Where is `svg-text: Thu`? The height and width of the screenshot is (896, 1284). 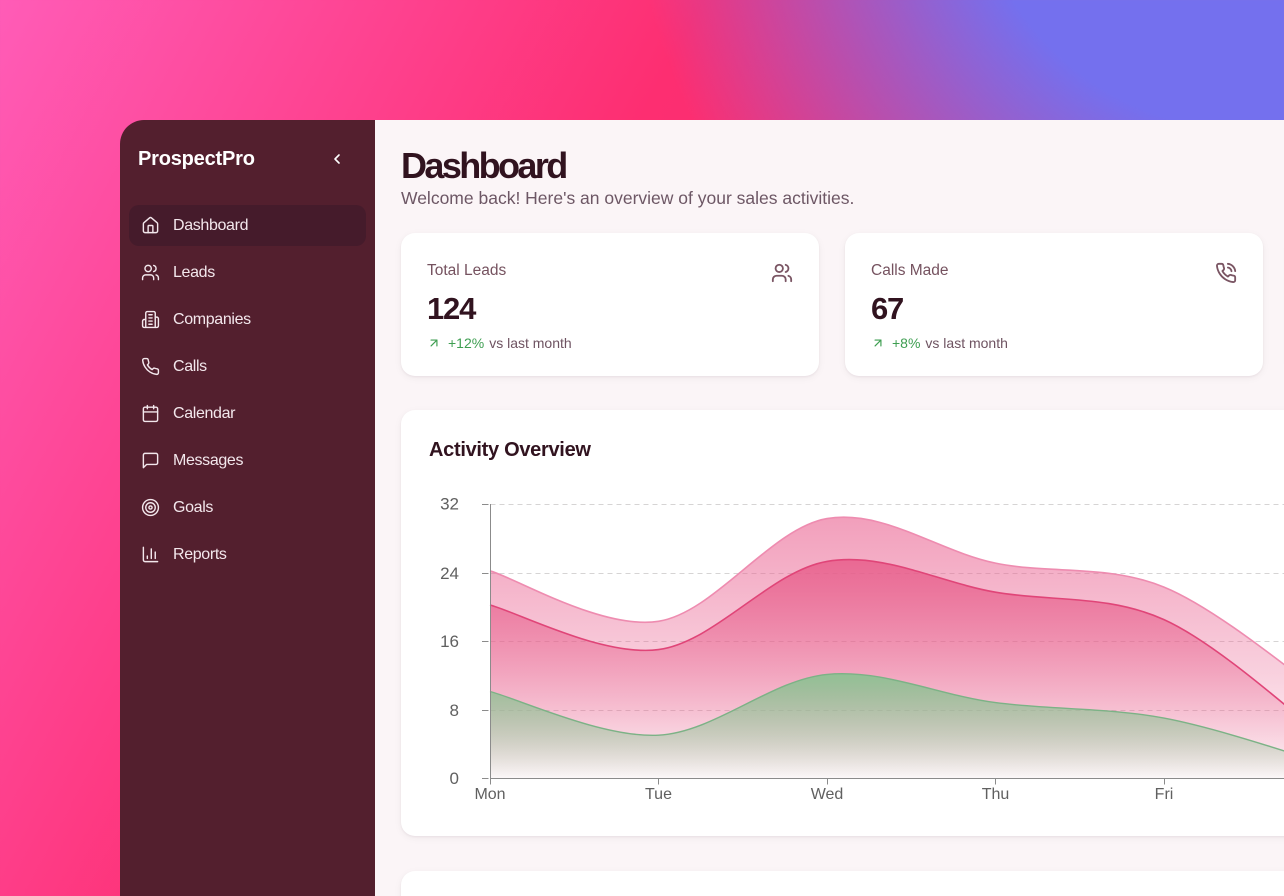
svg-text: Thu is located at coordinates (996, 794).